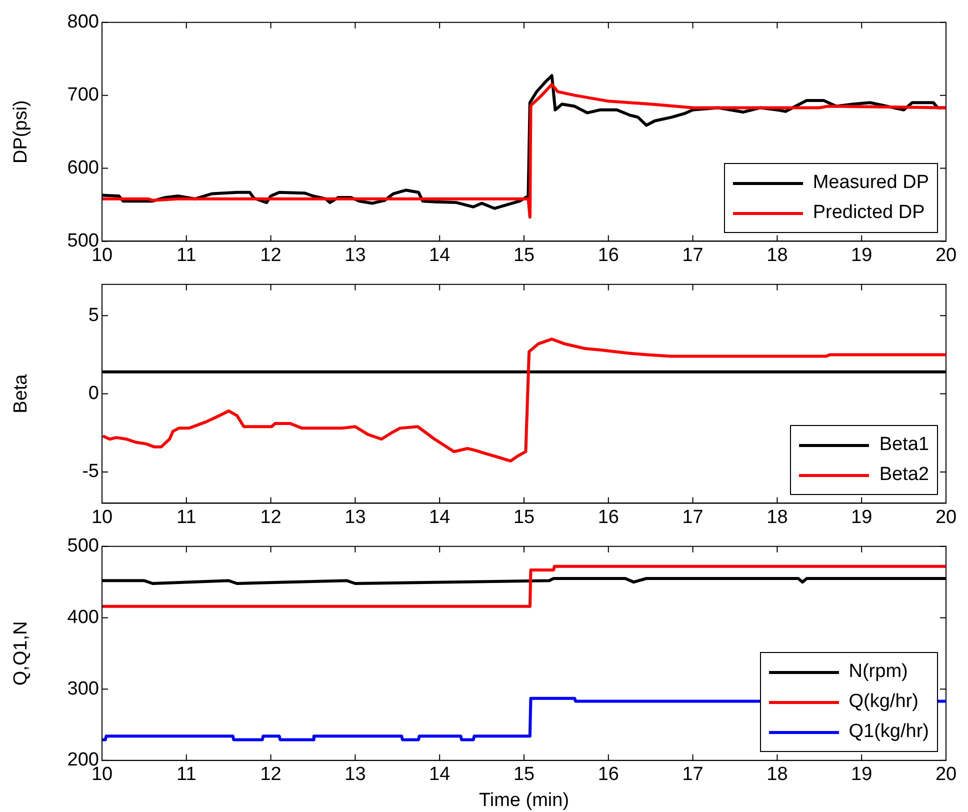 This screenshot has height=812, width=968. Describe the element at coordinates (83, 95) in the screenshot. I see `y-tick-label: 700` at that location.